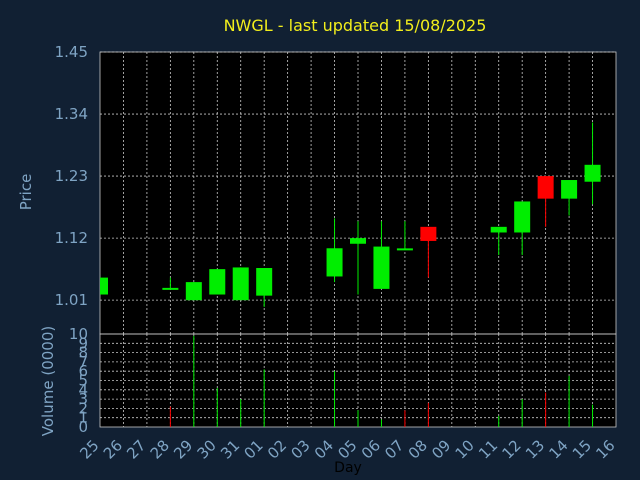 The height and width of the screenshot is (480, 640). Describe the element at coordinates (207, 449) in the screenshot. I see `day-tick-label: 30` at that location.